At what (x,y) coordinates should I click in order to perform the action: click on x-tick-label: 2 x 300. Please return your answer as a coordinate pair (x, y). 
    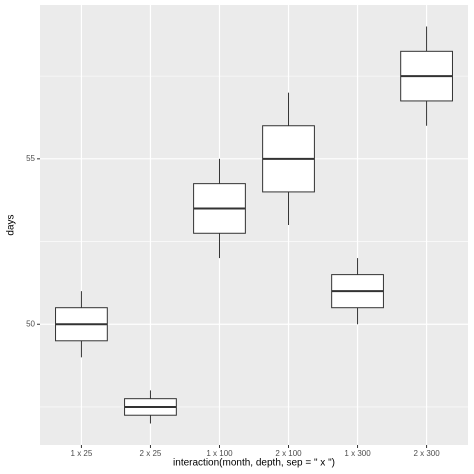
    Looking at the image, I should click on (426, 453).